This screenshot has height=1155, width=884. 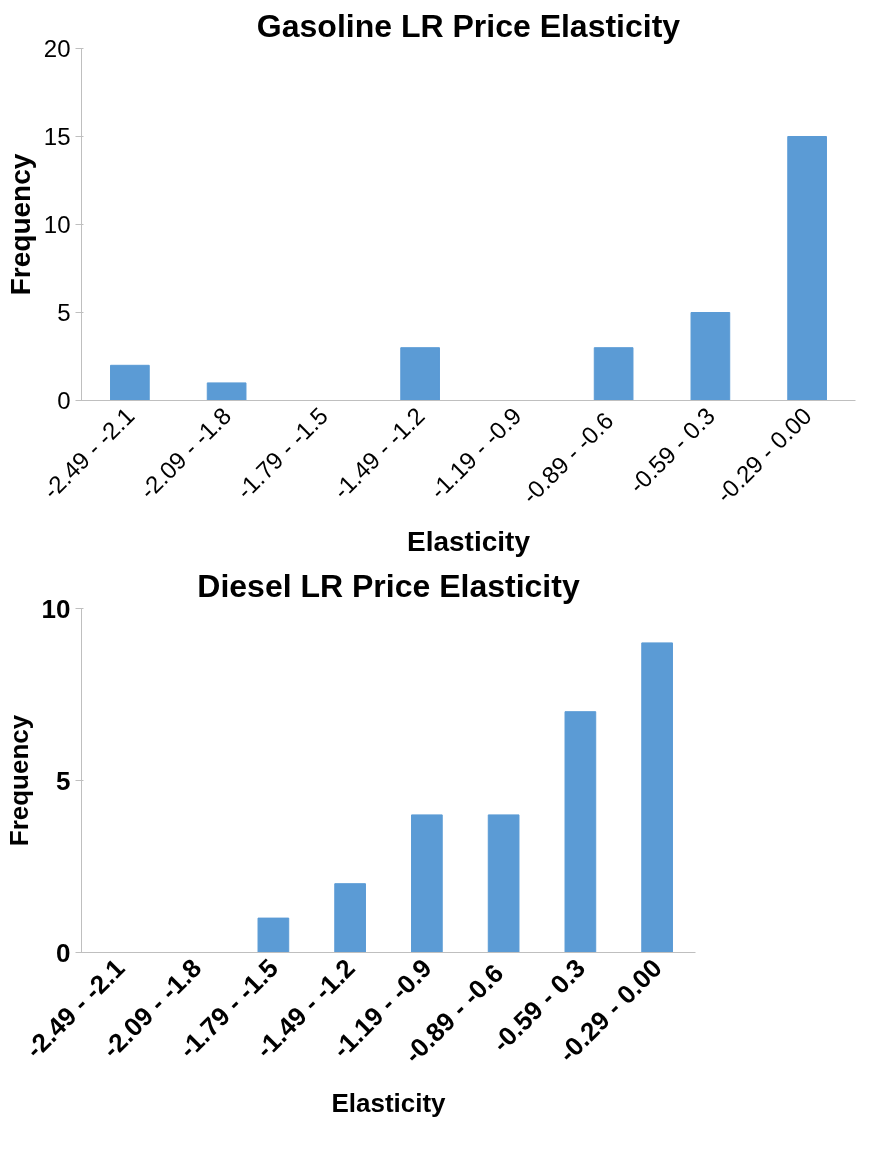 What do you see at coordinates (57, 136) in the screenshot?
I see `y-tick-label: 15` at bounding box center [57, 136].